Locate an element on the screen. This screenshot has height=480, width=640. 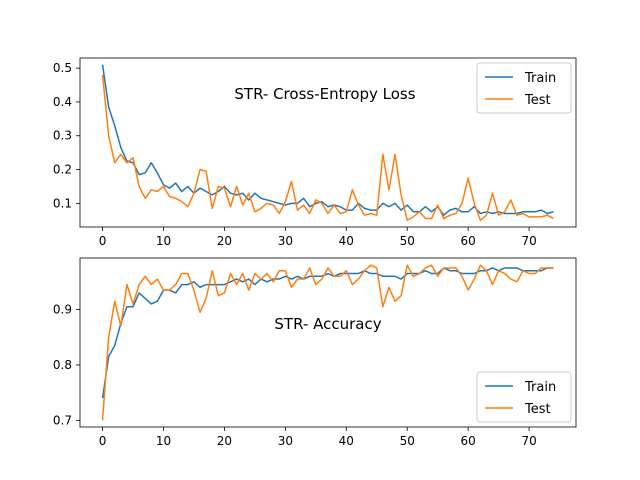
loss-y-tick-label: 0.2 is located at coordinates (62, 170).